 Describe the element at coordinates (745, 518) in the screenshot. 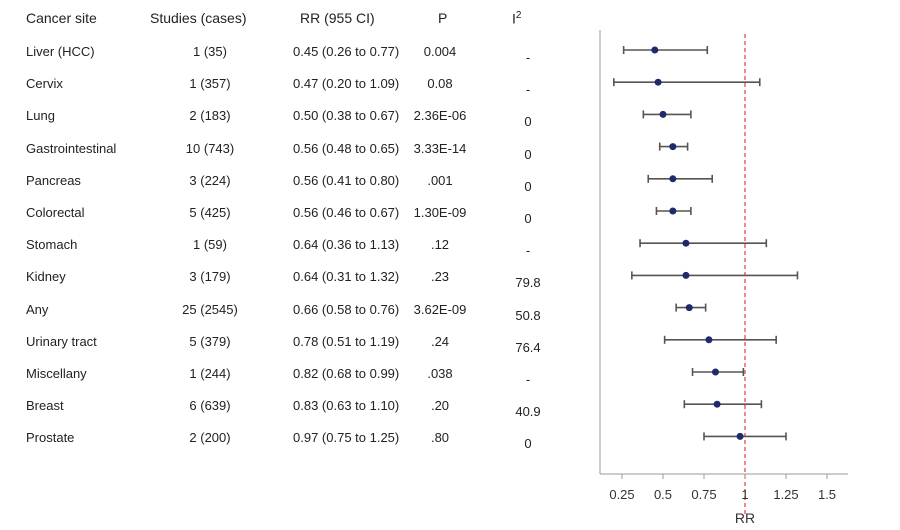

I see `x-axis-label: RR` at that location.